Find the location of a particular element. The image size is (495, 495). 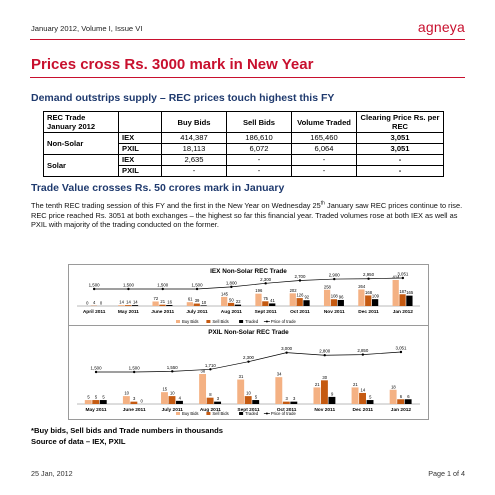

bar-data-label: 22 is located at coordinates (238, 301).